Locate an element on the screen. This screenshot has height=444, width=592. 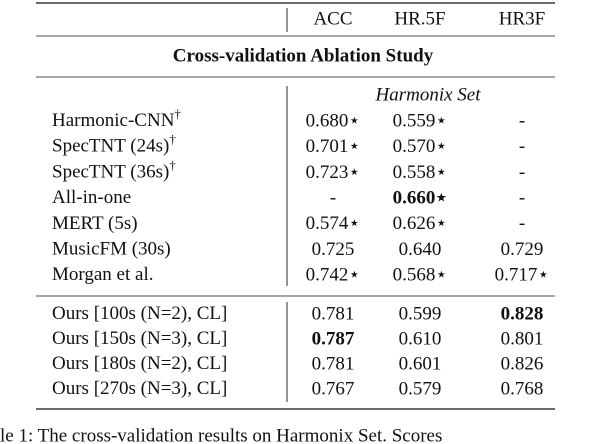
cell: 0.610 is located at coordinates (420, 338).